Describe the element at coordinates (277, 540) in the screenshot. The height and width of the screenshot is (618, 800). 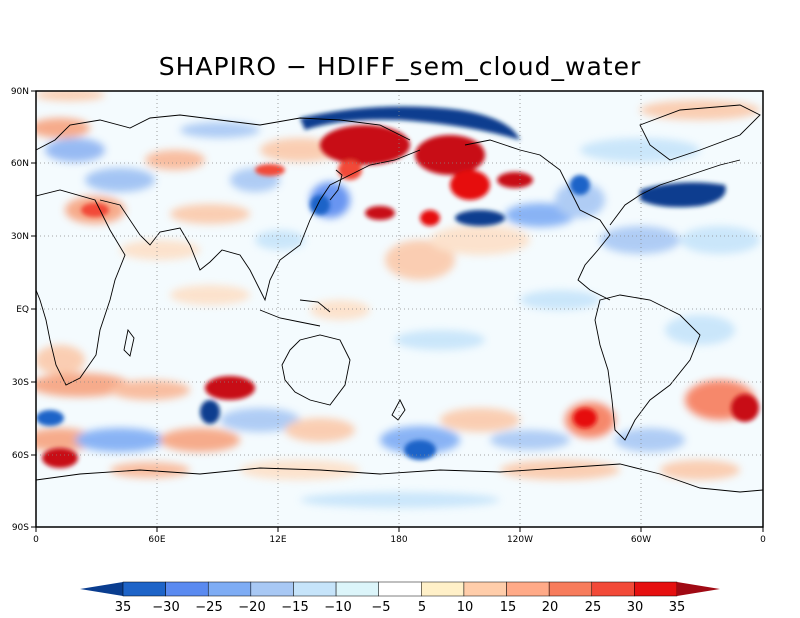
I see `x-tick-label: 12E` at that location.